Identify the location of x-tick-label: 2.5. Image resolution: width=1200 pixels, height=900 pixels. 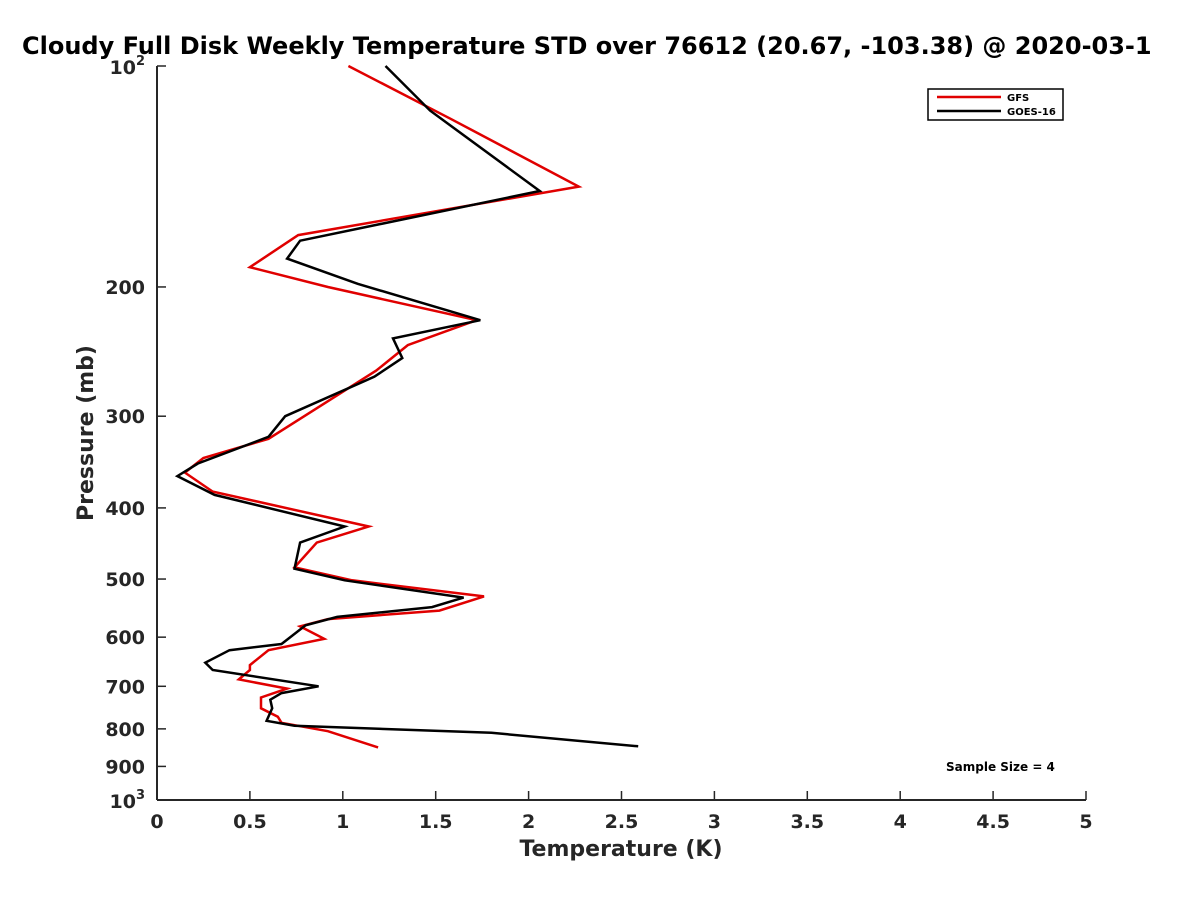
(622, 822).